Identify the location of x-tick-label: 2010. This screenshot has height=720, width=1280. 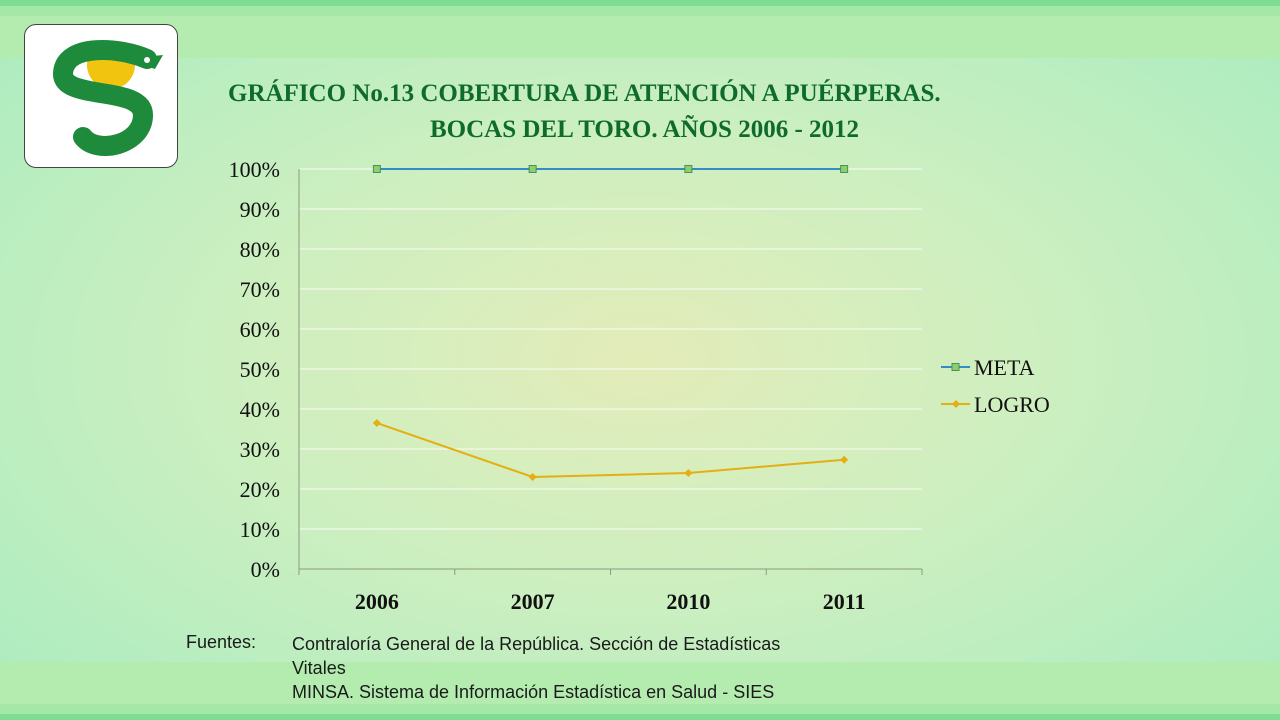
(688, 601).